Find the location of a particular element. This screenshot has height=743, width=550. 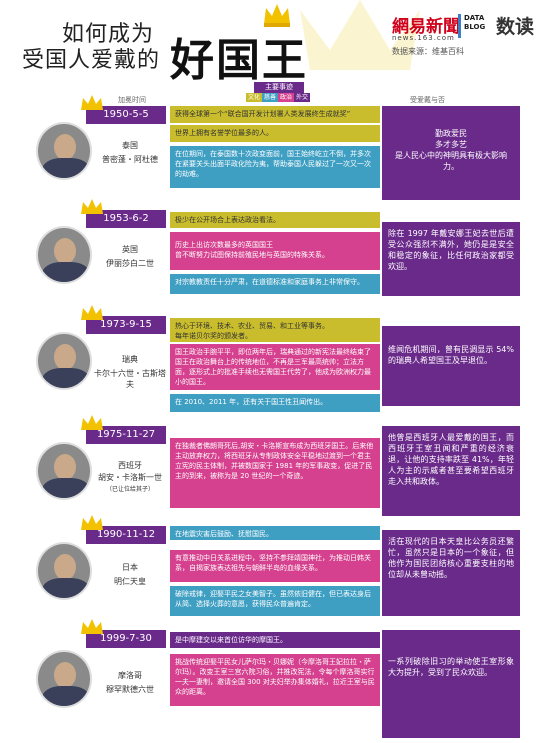

coronation-date: 1999-7-30 is located at coordinates (126, 639).